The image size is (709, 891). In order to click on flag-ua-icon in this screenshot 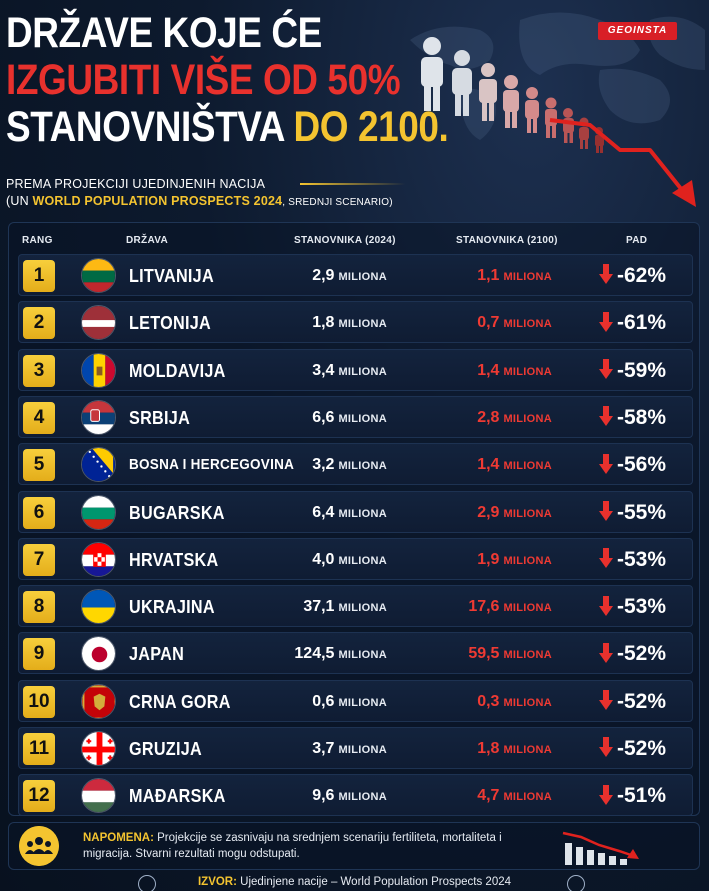, I will do `click(98, 607)`.